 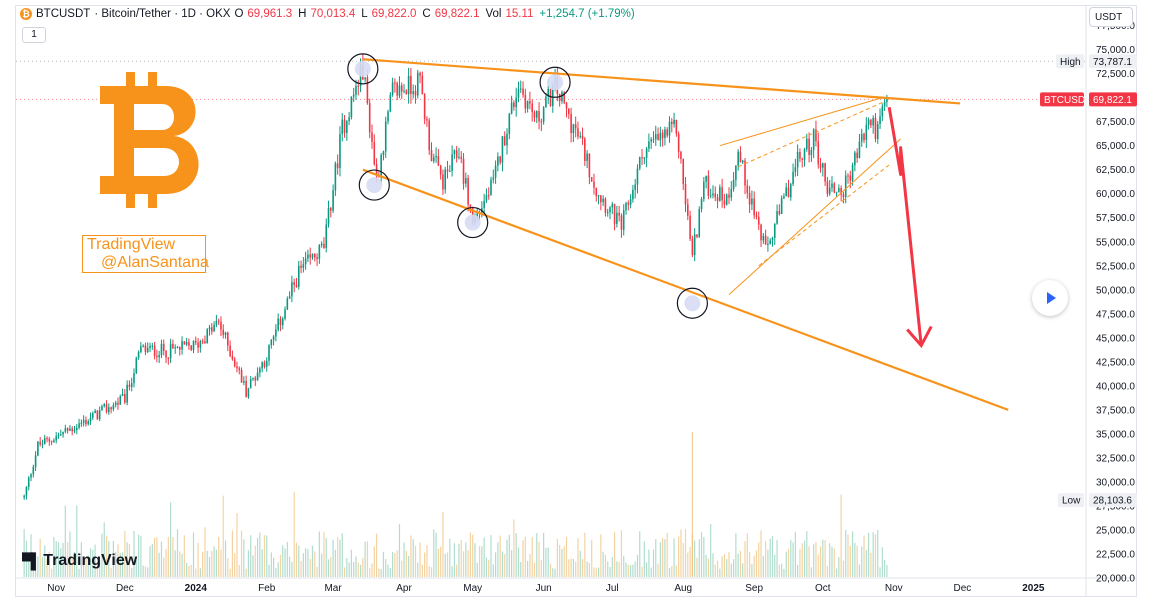 I want to click on time-tick-label: Dec, so click(x=125, y=588).